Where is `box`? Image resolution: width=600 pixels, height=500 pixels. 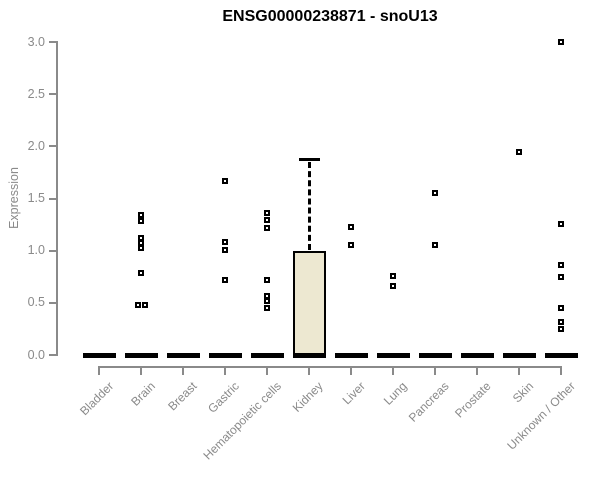
box is located at coordinates (309, 304).